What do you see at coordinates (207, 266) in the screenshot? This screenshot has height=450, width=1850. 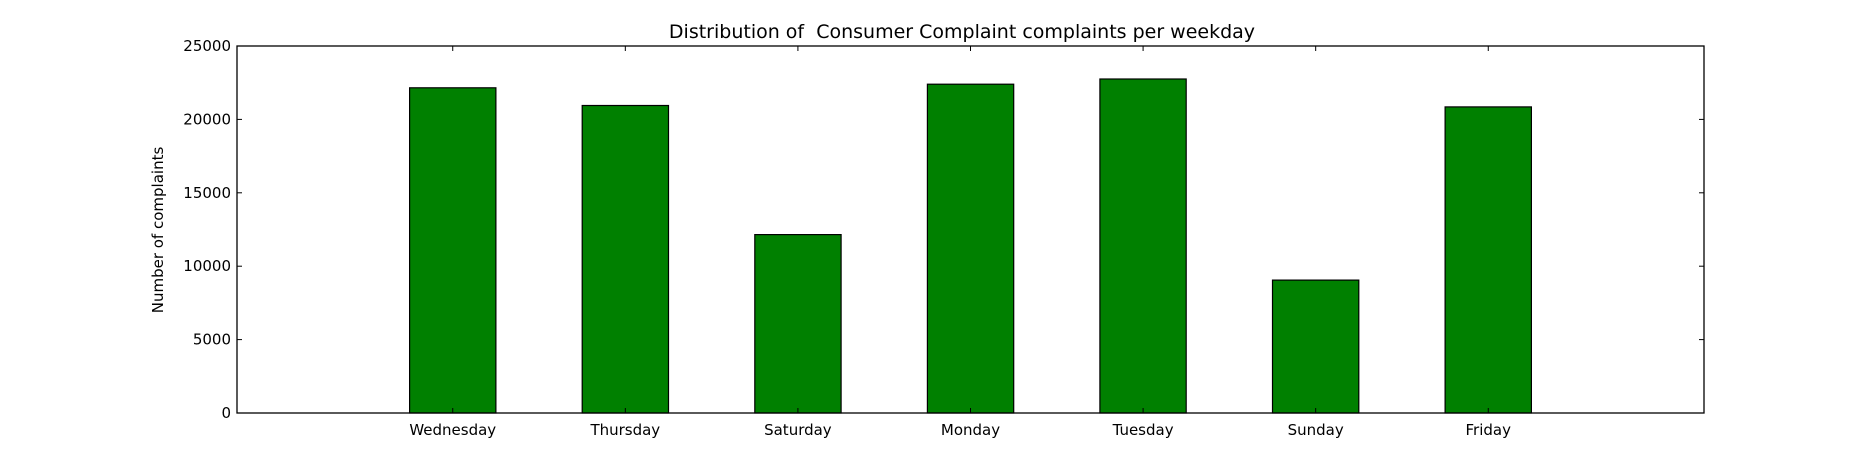 I see `y-tick-label: 10000` at bounding box center [207, 266].